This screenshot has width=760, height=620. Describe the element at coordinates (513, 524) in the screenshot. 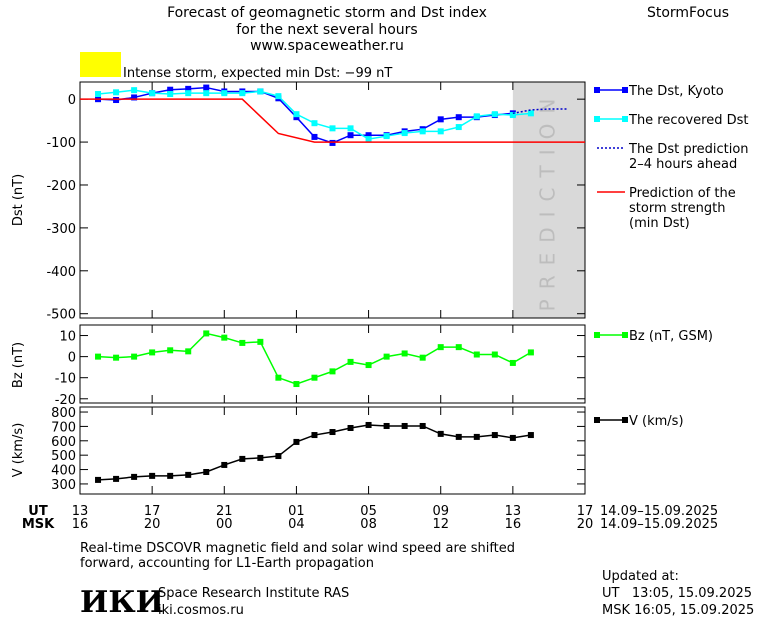

I see `x-tick-label: 16` at that location.